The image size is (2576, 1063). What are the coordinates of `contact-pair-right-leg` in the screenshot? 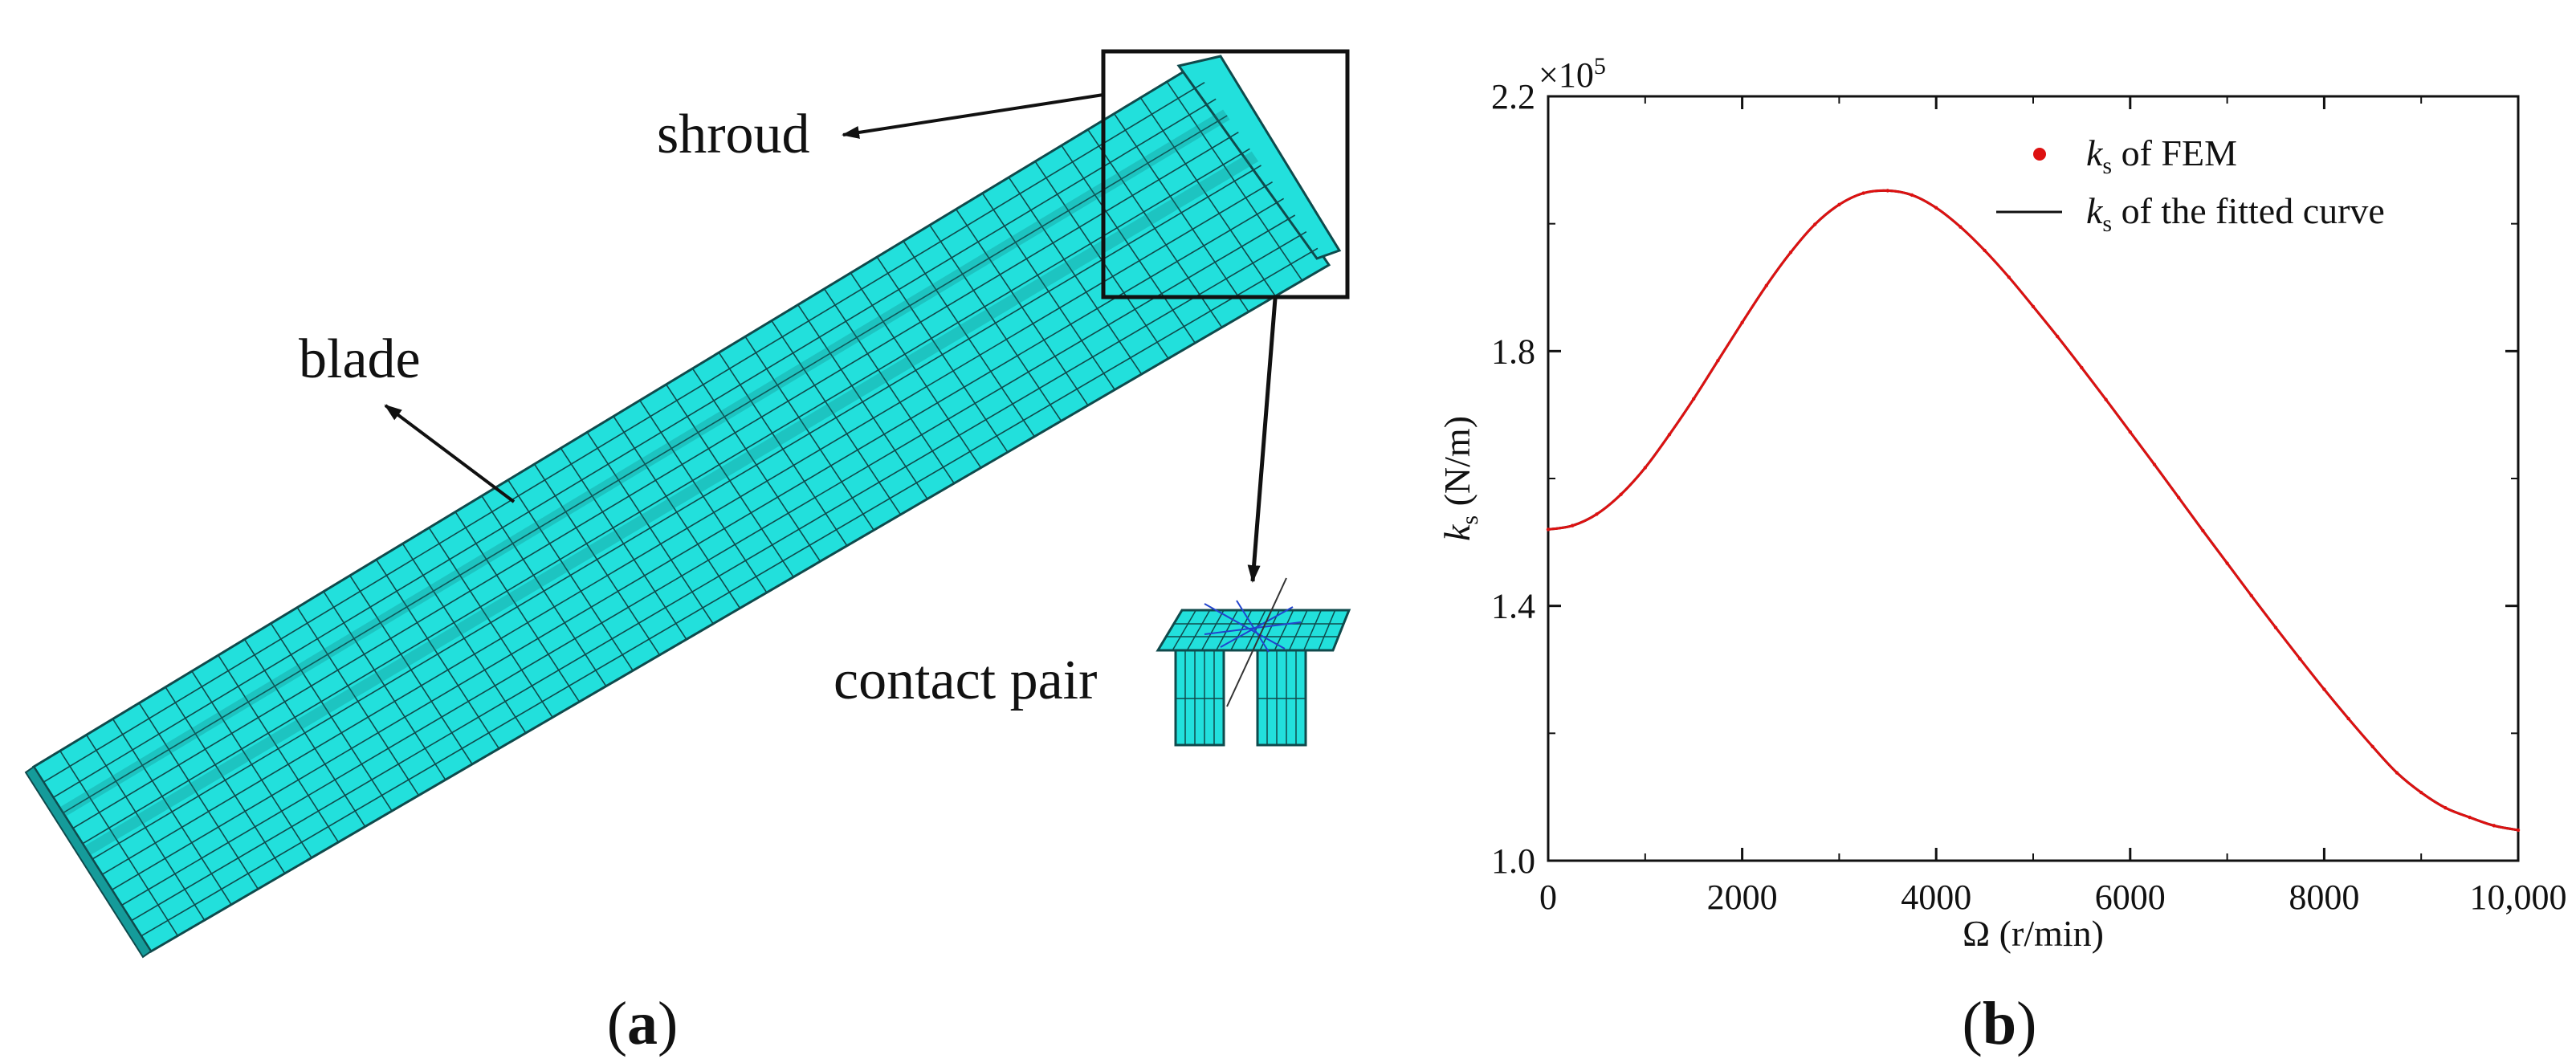 It's located at (1281, 698).